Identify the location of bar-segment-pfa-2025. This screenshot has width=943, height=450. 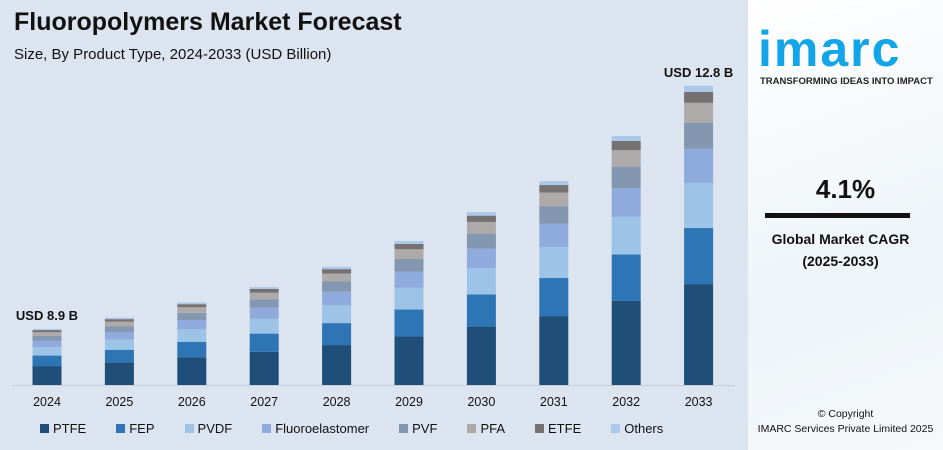
(119, 324).